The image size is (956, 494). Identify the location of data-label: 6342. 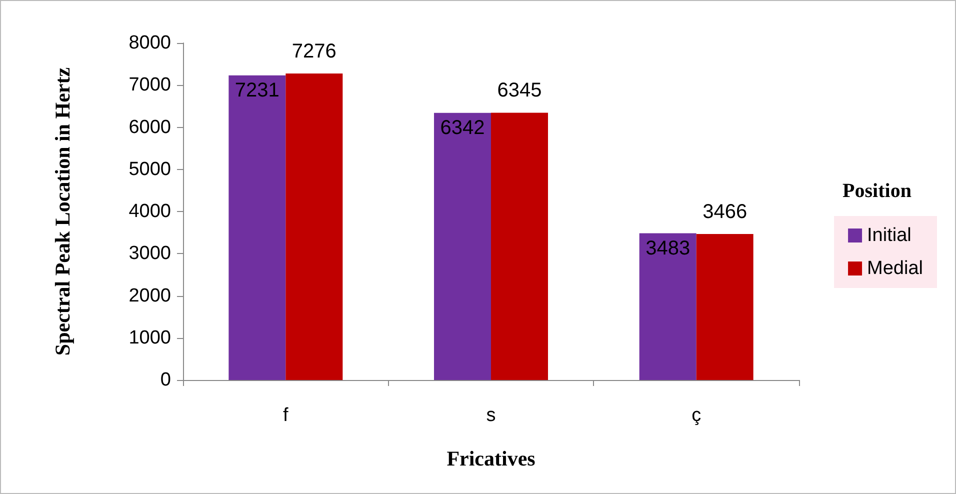
(462, 127).